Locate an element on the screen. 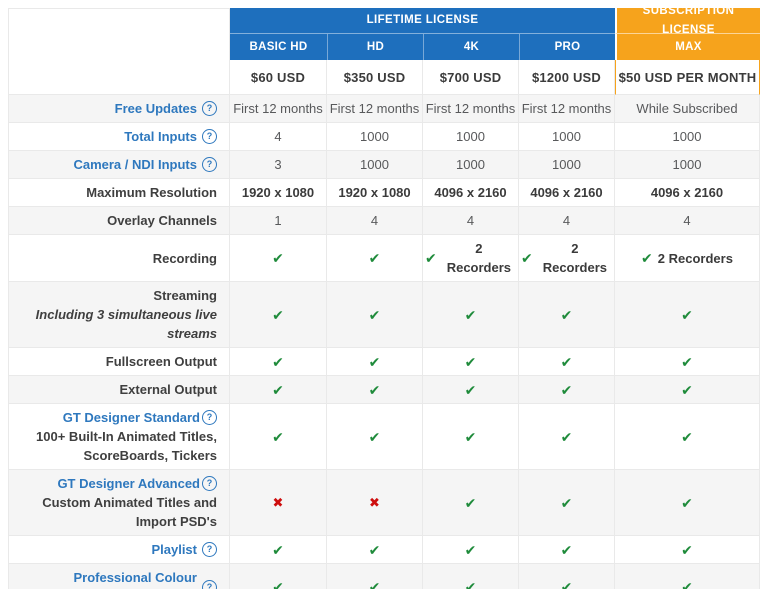 This screenshot has width=768, height=589. feature-value-text: 3 is located at coordinates (278, 164).